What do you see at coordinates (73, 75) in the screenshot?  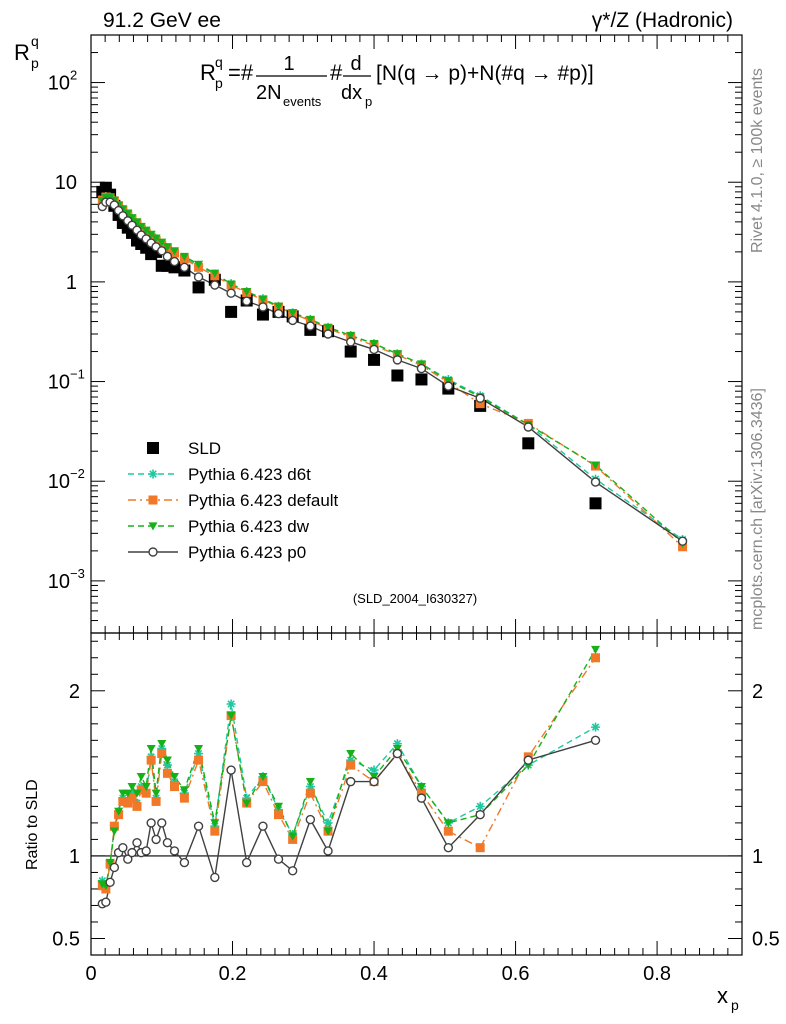 I see `svg-text: 2` at bounding box center [73, 75].